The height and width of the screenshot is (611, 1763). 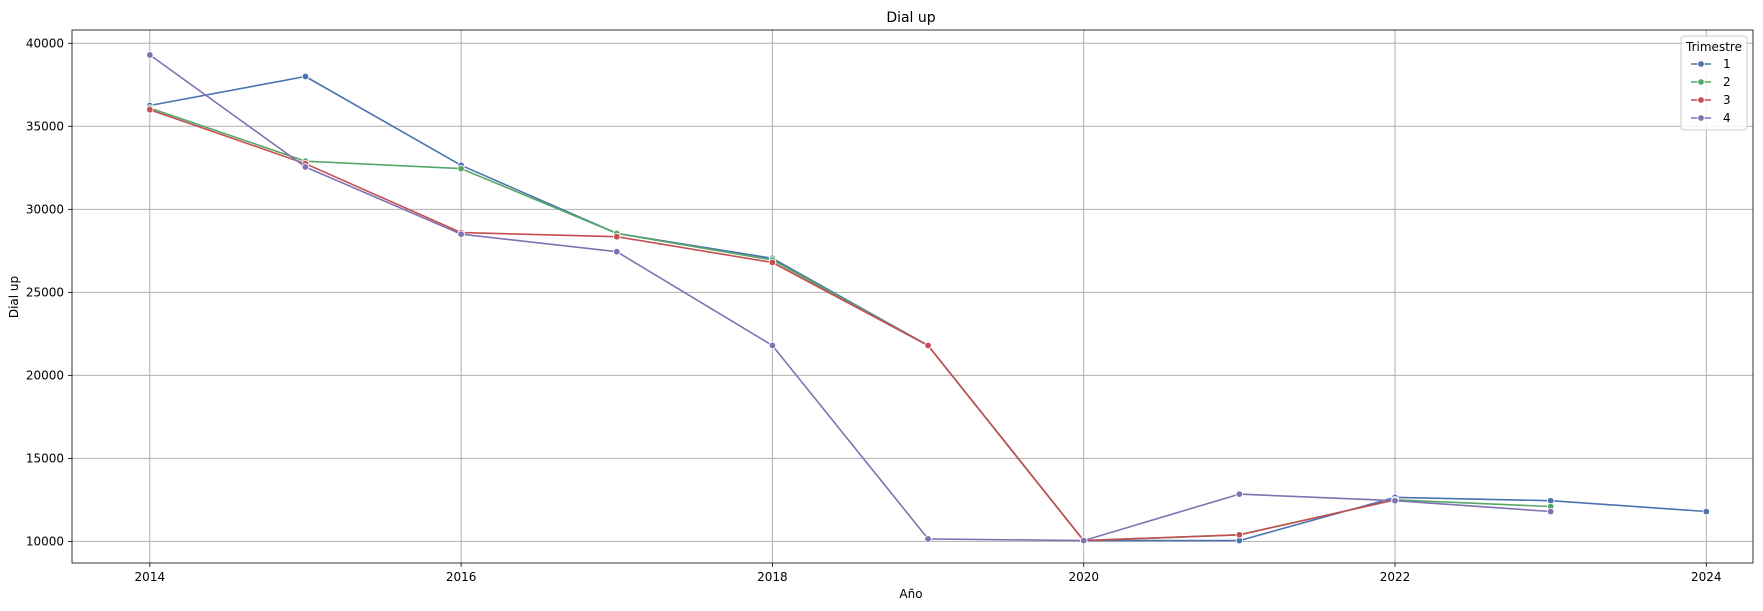 What do you see at coordinates (1711, 82) in the screenshot?
I see `legend-item: 2` at bounding box center [1711, 82].